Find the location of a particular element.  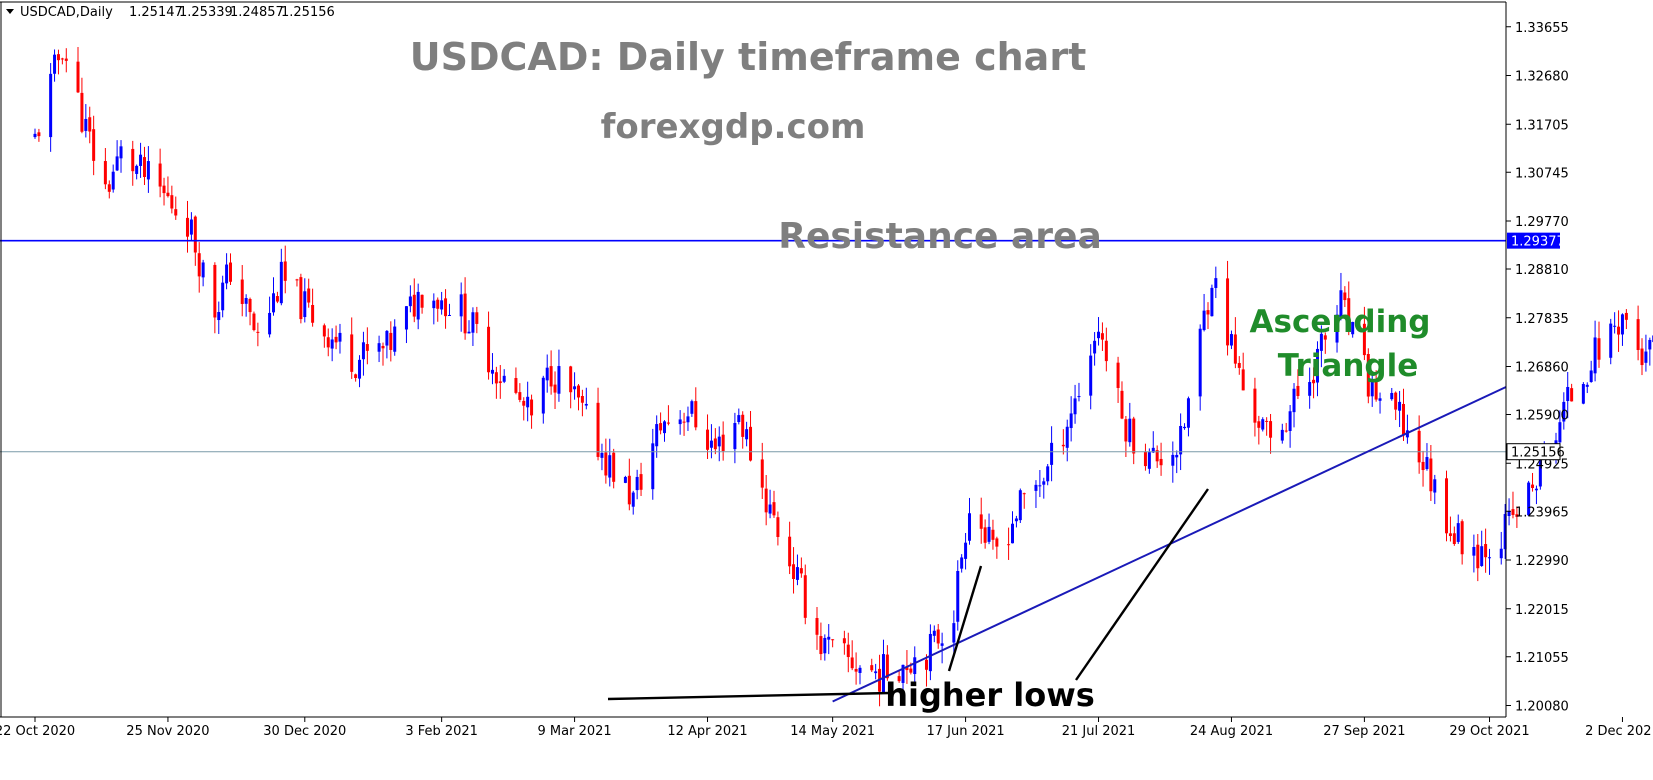

ohlc-value: 1.25156 is located at coordinates (308, 12).